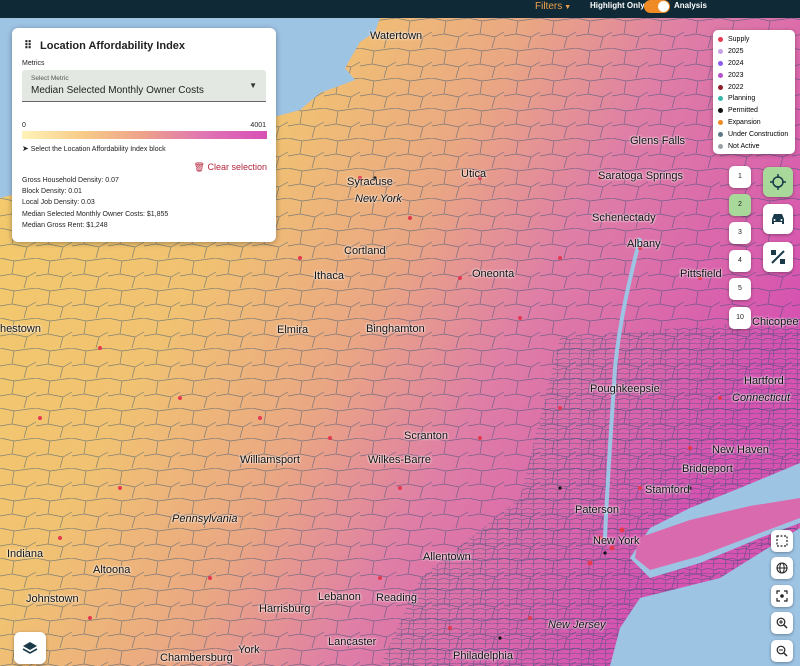  What do you see at coordinates (782, 651) in the screenshot?
I see `zoom-out-button` at bounding box center [782, 651].